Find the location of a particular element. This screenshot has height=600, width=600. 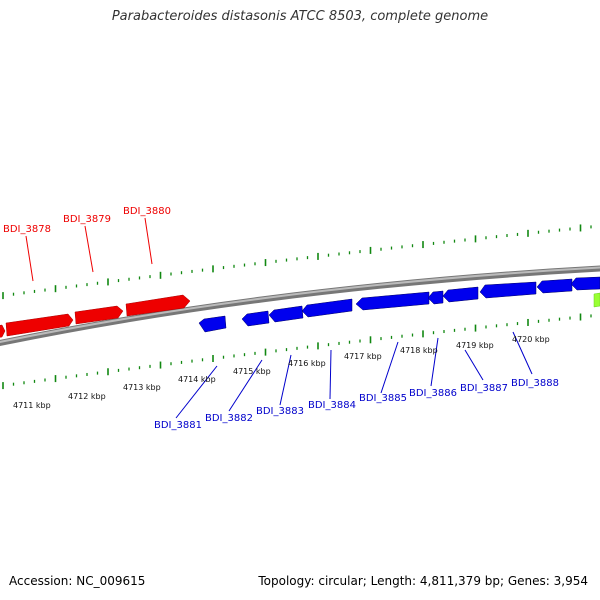

forward-label-leaders is located at coordinates (89, 249).